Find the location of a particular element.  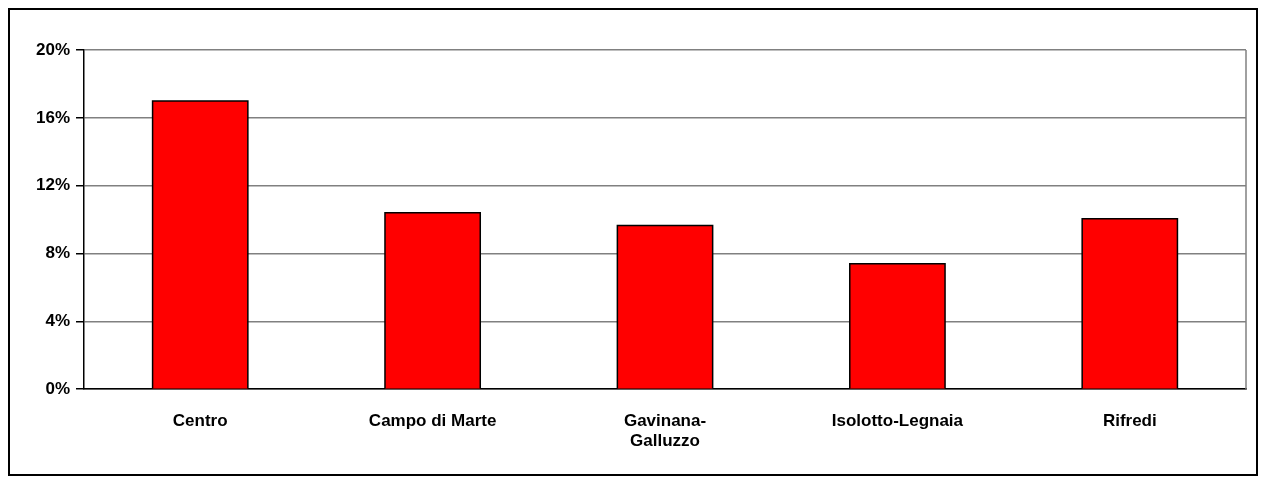

y-tick-label: 12% is located at coordinates (53, 185).